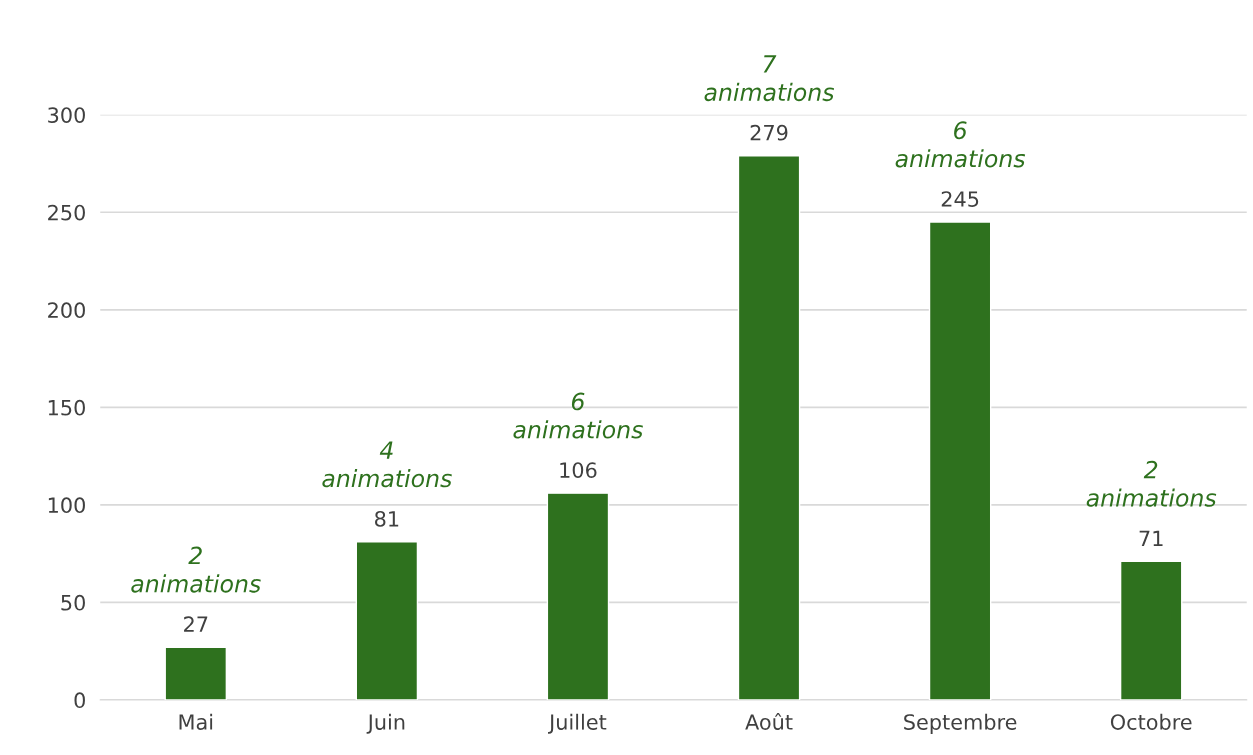 The image size is (1253, 755). What do you see at coordinates (79, 700) in the screenshot?
I see `y-tick-label: 0` at bounding box center [79, 700].